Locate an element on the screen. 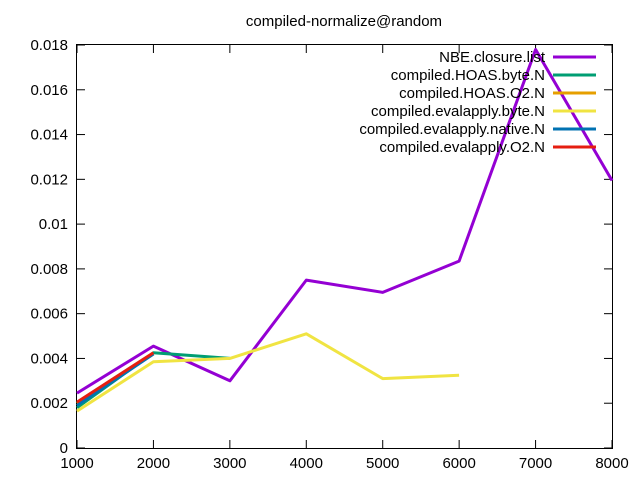  x-tick-label: 2000 is located at coordinates (153, 463).